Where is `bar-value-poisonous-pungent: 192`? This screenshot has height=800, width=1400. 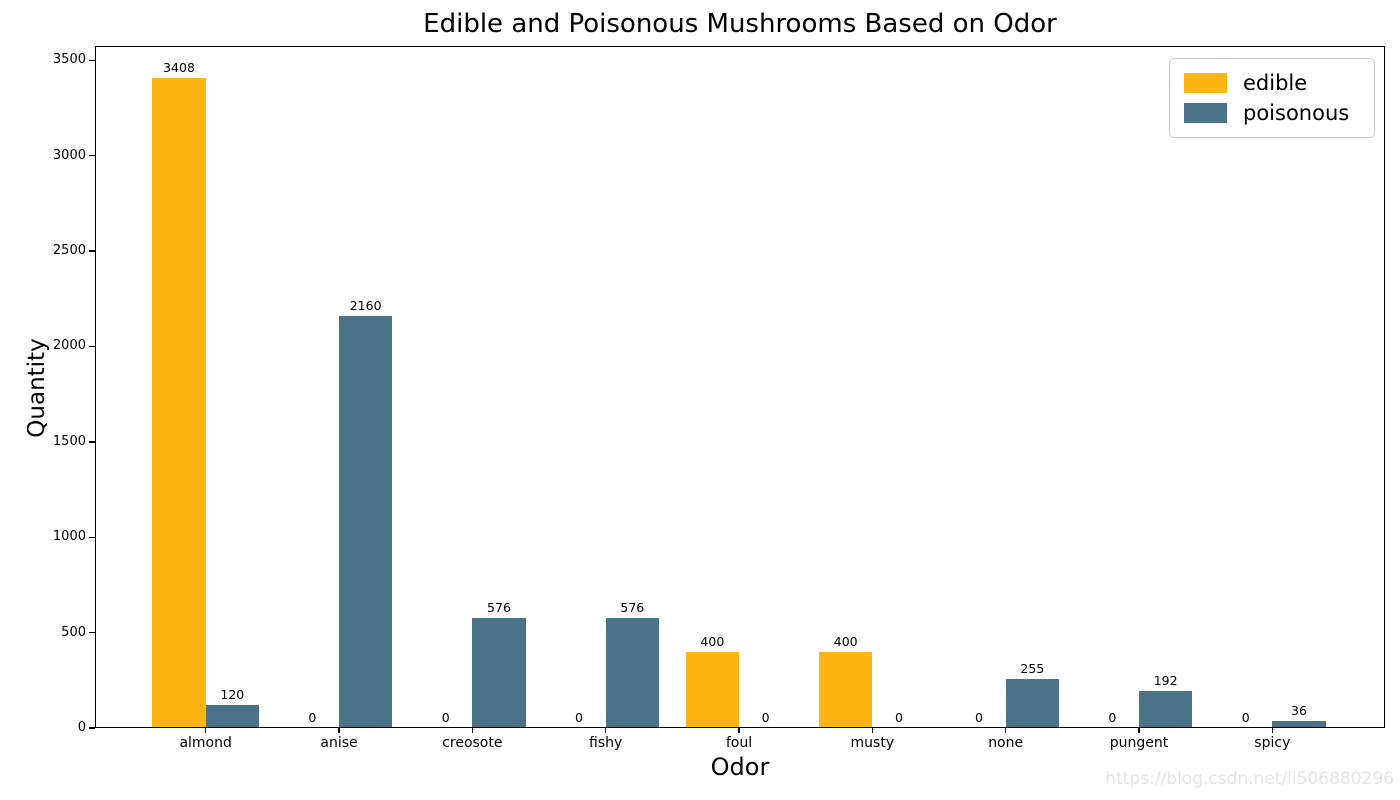
bar-value-poisonous-pungent: 192 is located at coordinates (1165, 681).